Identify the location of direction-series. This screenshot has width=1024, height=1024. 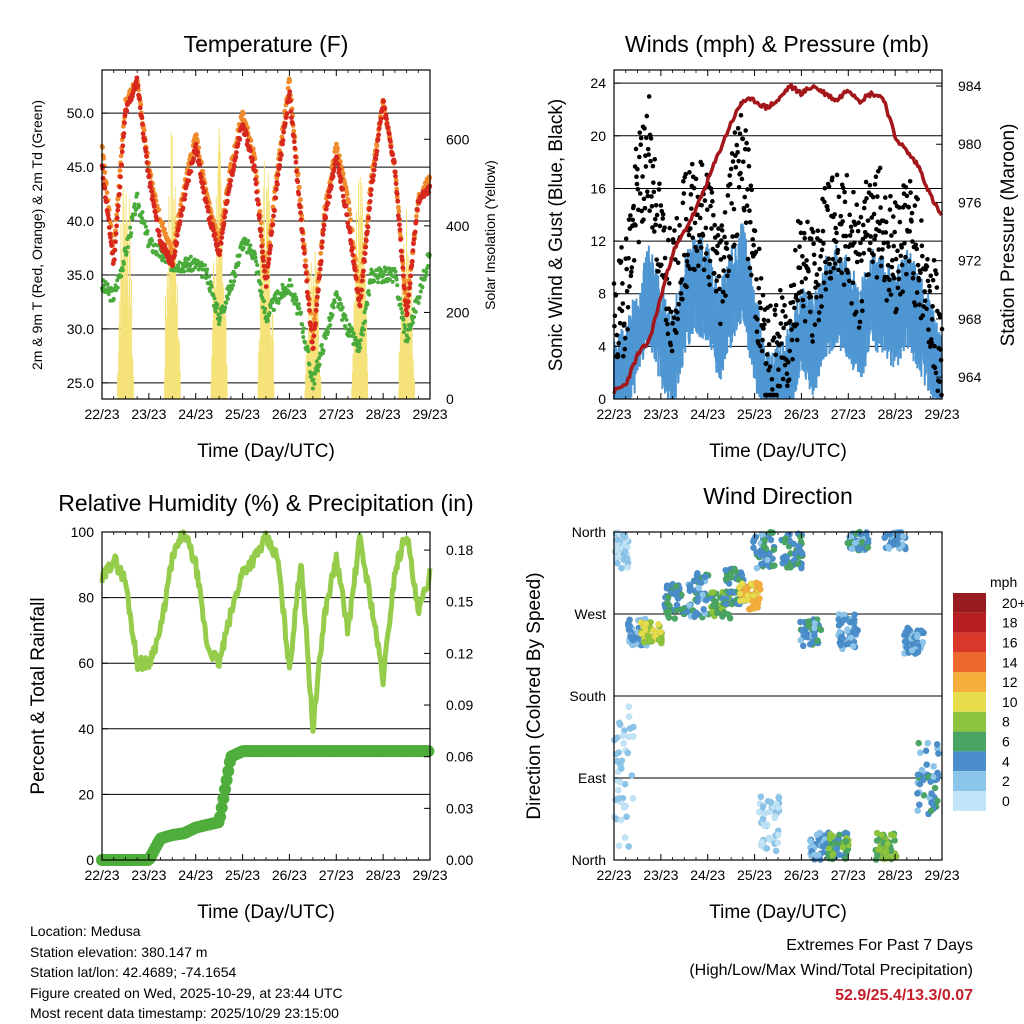
(776, 695).